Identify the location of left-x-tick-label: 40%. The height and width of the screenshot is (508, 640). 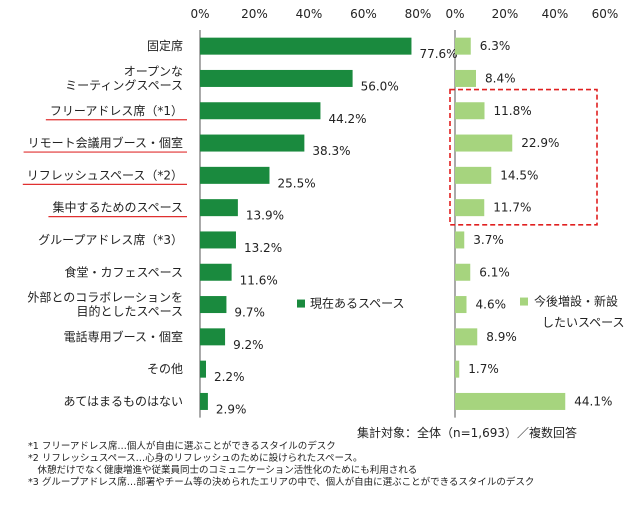
(309, 14).